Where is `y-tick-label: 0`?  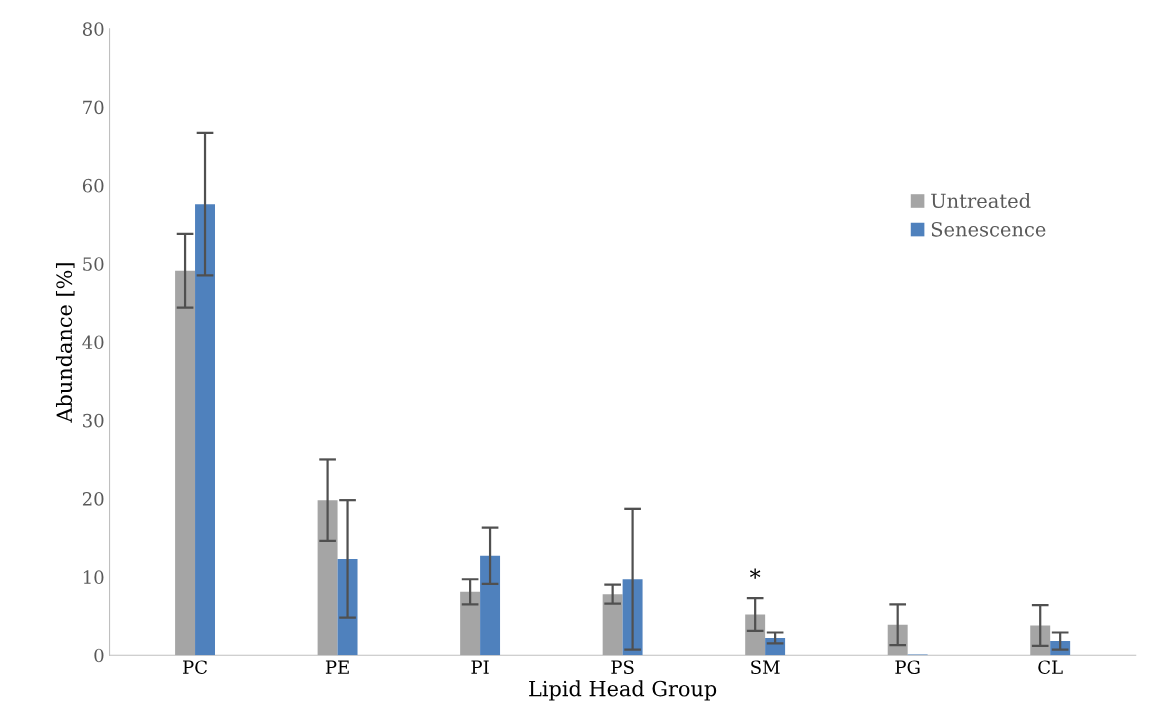 y-tick-label: 0 is located at coordinates (99, 655).